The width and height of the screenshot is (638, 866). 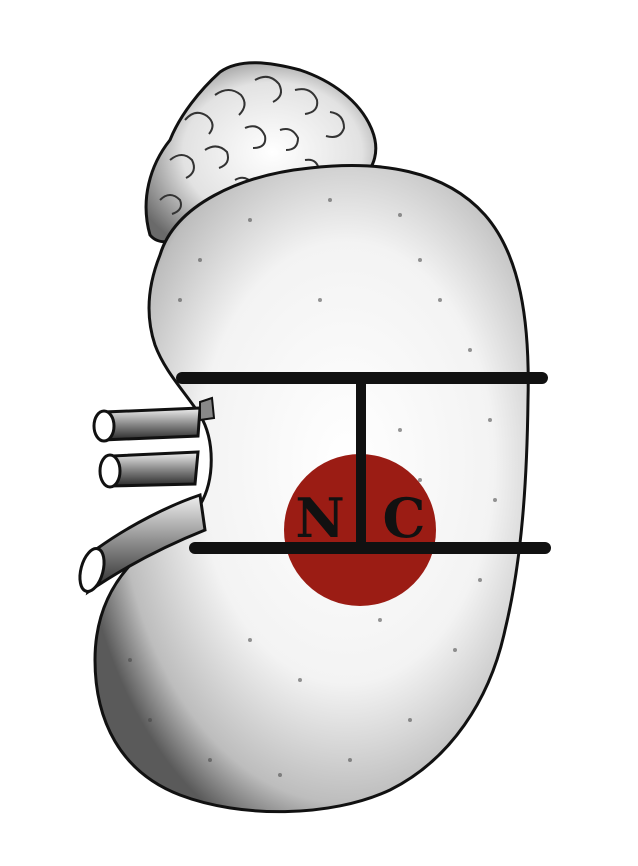 I want to click on label-n: N, so click(x=319, y=518).